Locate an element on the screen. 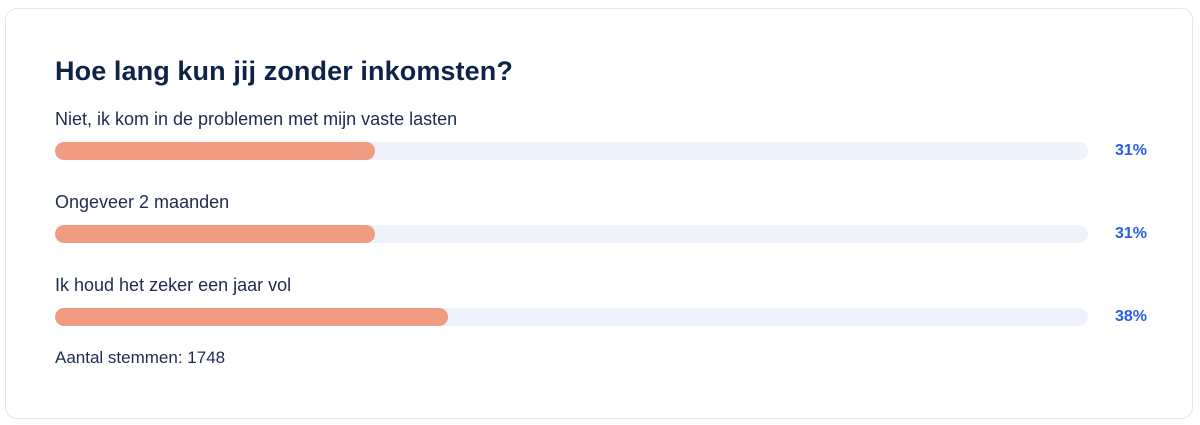  vote-count: Aantal stemmen: 1748 is located at coordinates (140, 357).